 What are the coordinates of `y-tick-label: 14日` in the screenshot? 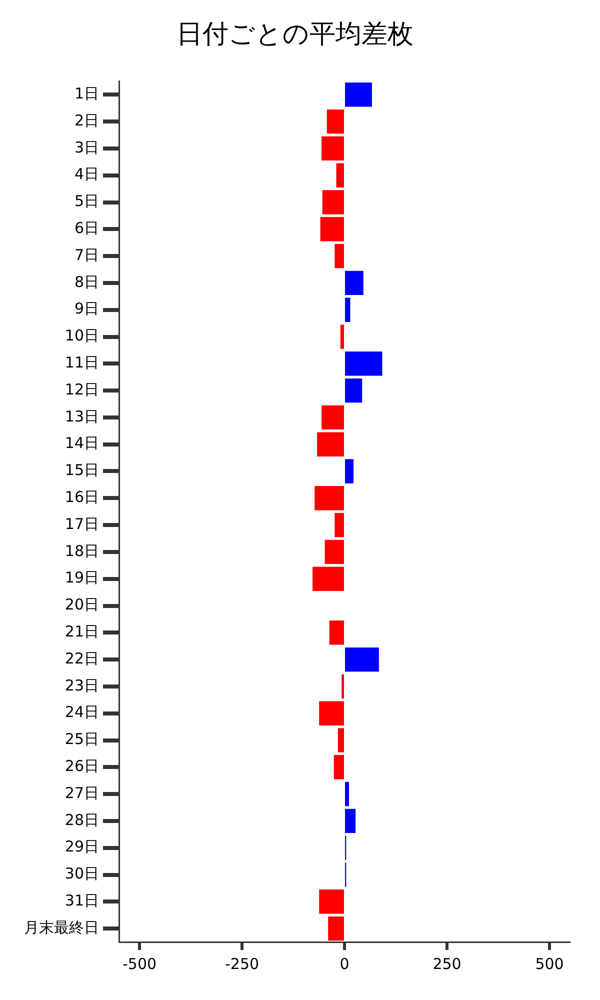 It's located at (81, 443).